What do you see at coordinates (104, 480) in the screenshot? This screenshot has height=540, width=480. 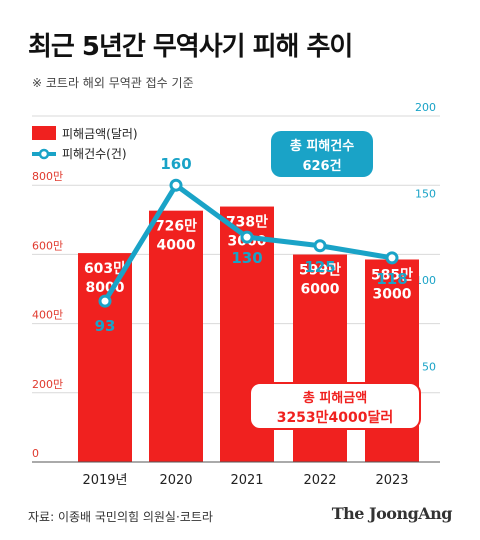 I see `category-label: 2019년` at bounding box center [104, 480].